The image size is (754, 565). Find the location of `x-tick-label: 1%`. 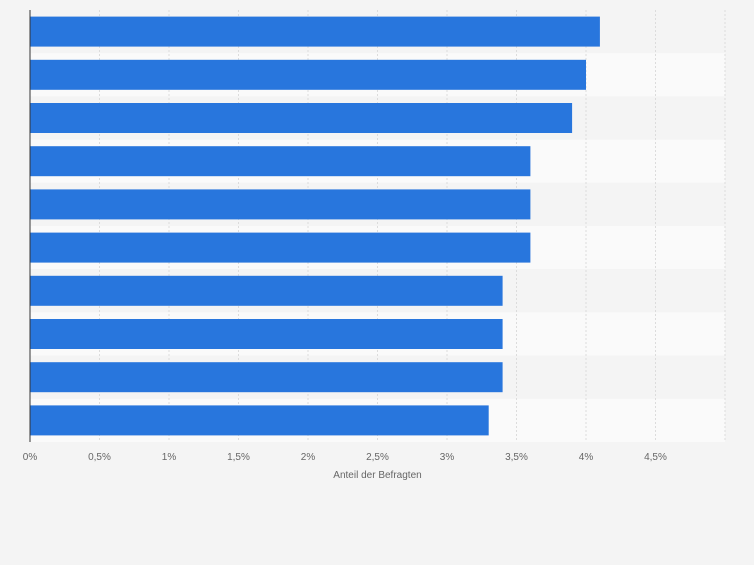

x-tick-label: 1% is located at coordinates (169, 457).